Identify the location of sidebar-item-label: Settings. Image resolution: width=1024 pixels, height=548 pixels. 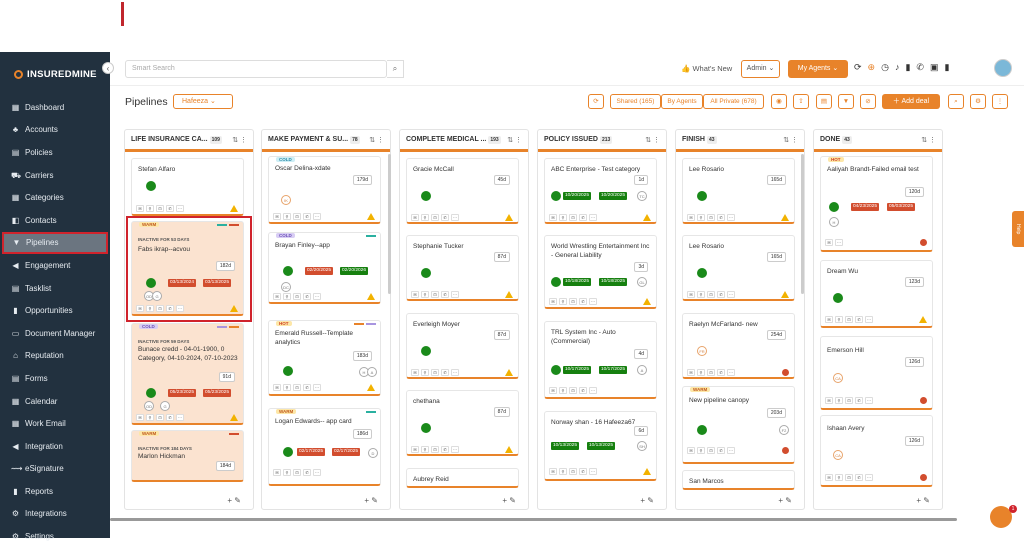
(39, 537).